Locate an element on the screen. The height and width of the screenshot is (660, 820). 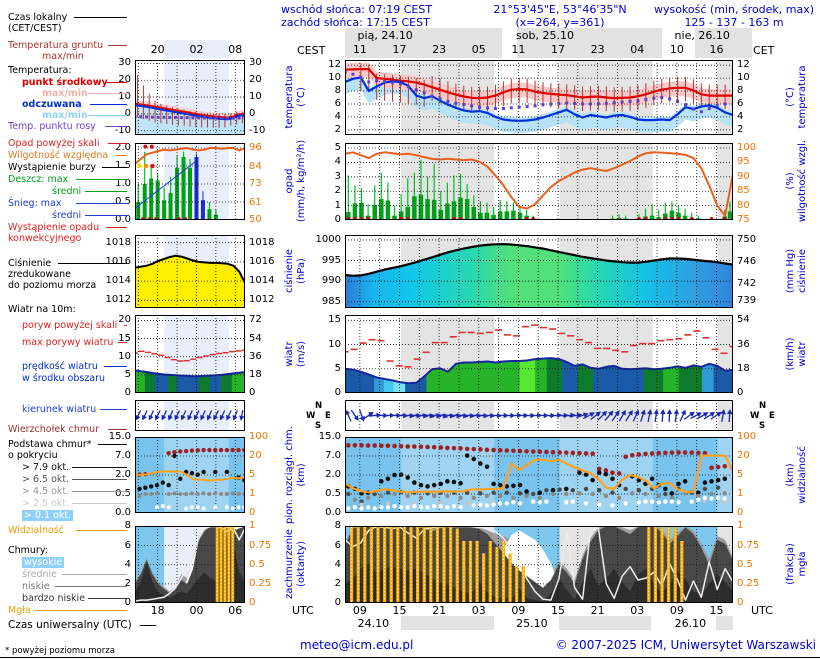
legend-item: Czas lokalny is located at coordinates (38, 17).